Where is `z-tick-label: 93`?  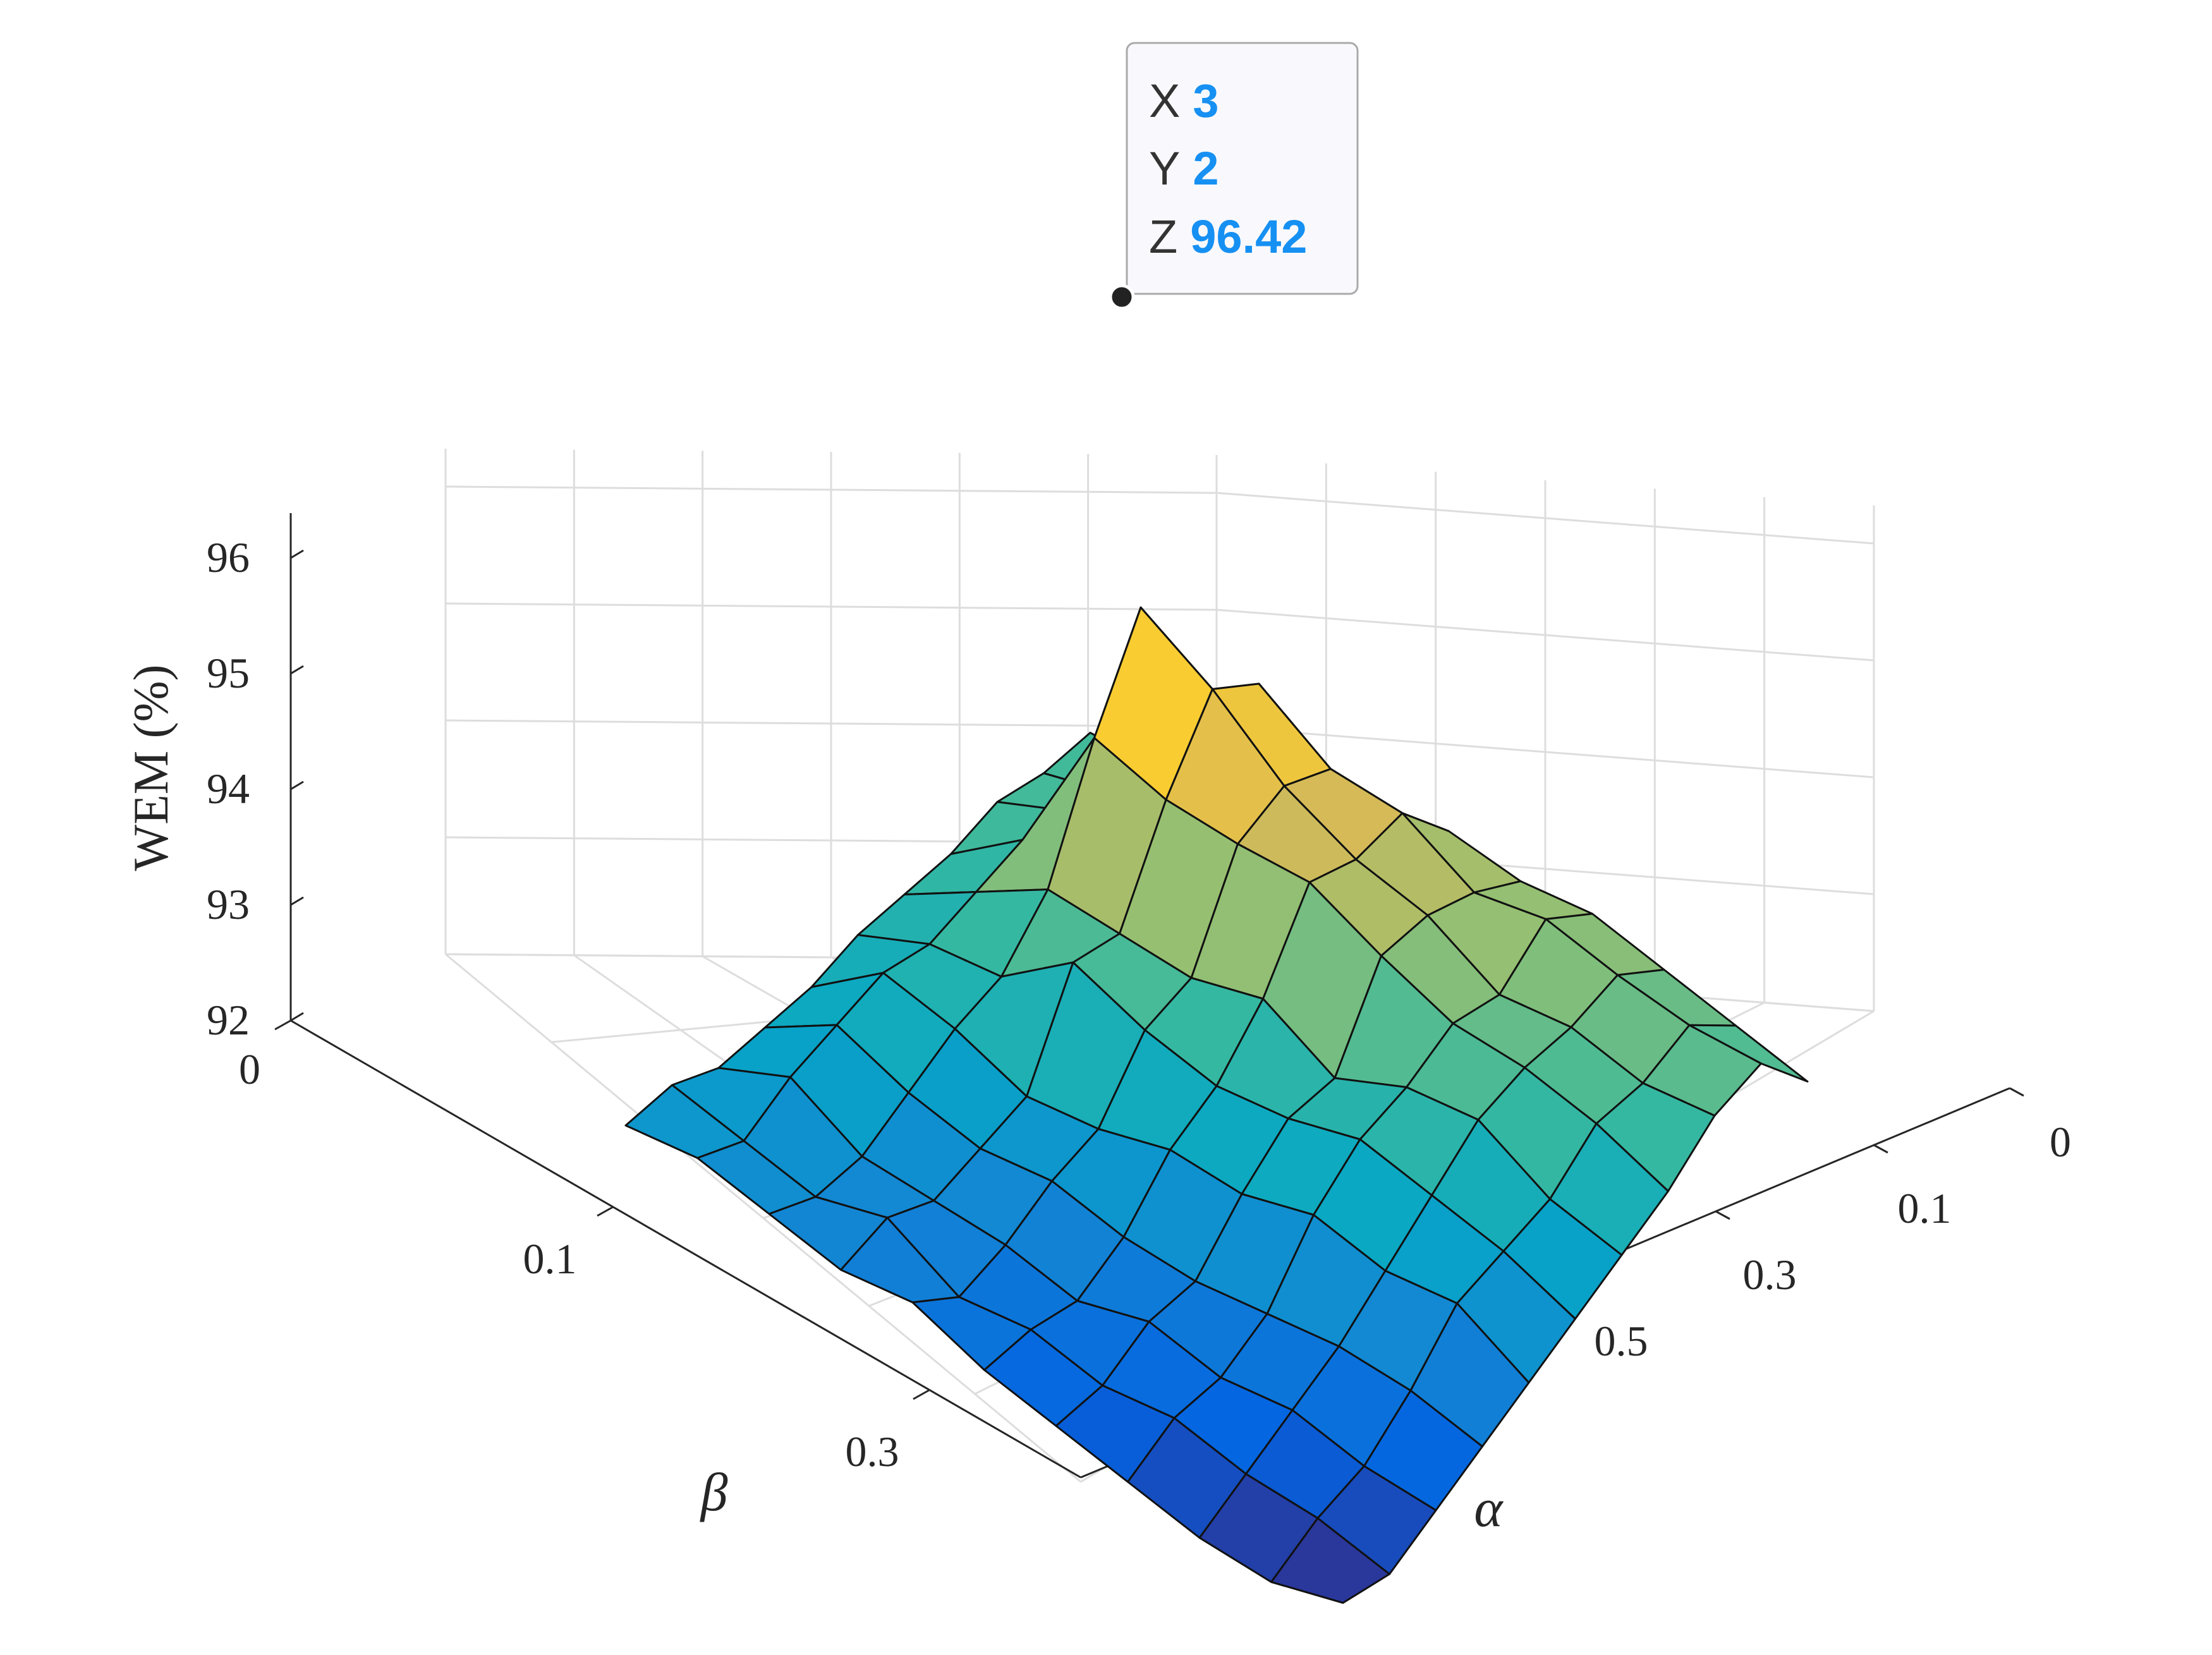
z-tick-label: 93 is located at coordinates (229, 904).